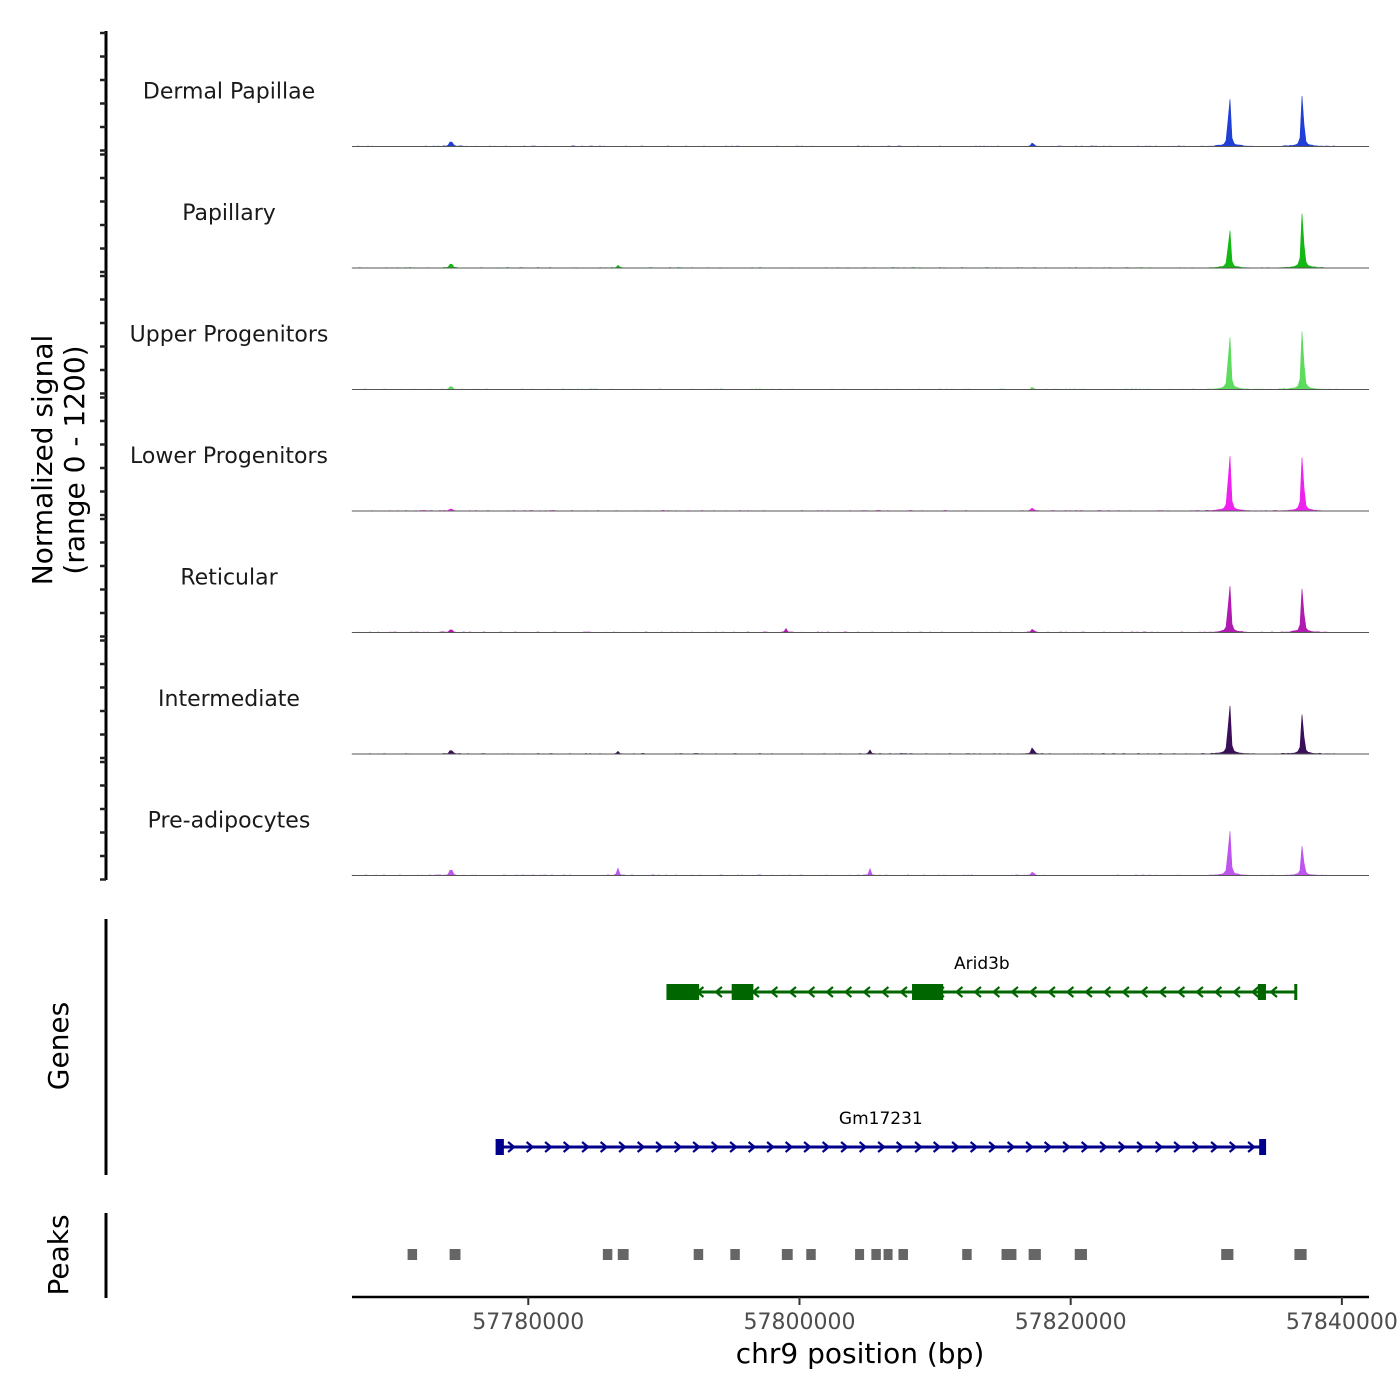 This screenshot has width=1400, height=1400. I want to click on y-axis-range-label: (range 0 - 1200), so click(74, 459).